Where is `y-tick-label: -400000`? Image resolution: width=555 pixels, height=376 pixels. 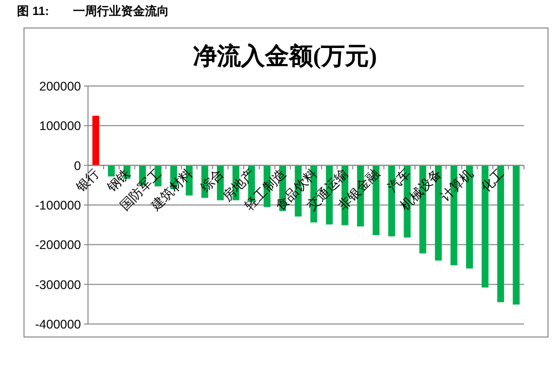 y-tick-label: -400000 is located at coordinates (58, 325).